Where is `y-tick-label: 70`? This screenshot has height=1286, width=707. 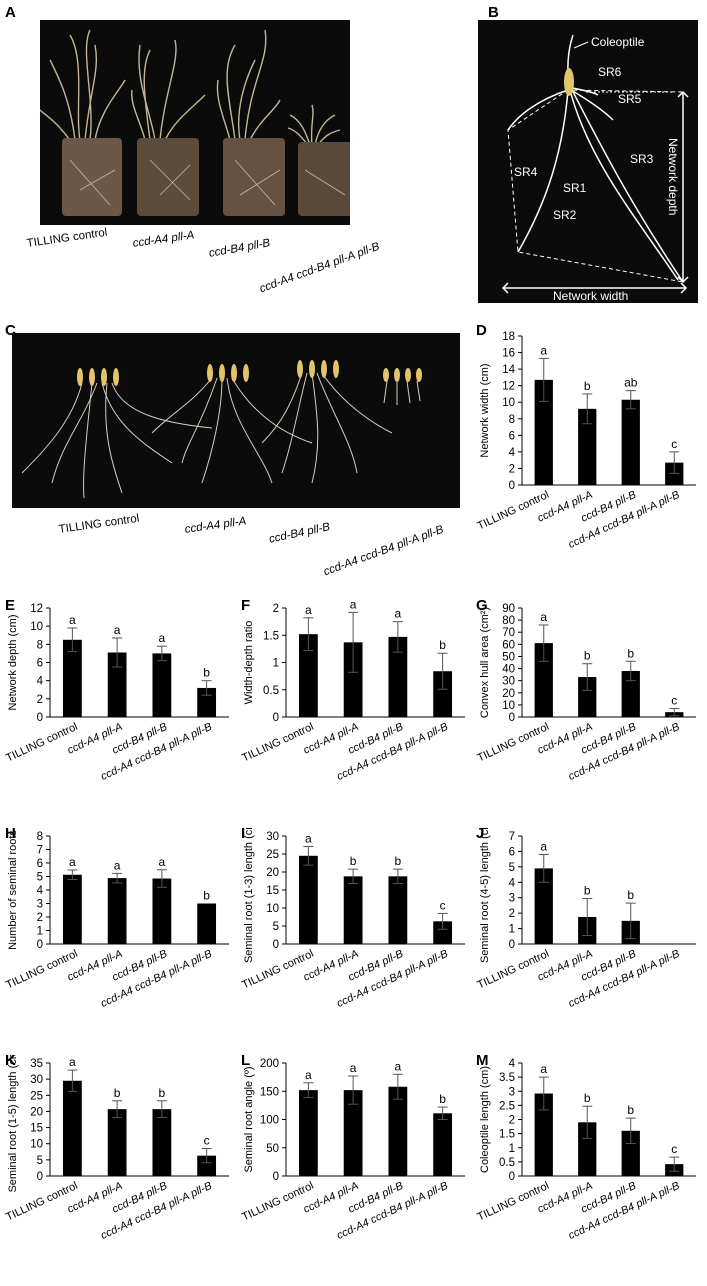
y-tick-label: 70 is located at coordinates (508, 633).